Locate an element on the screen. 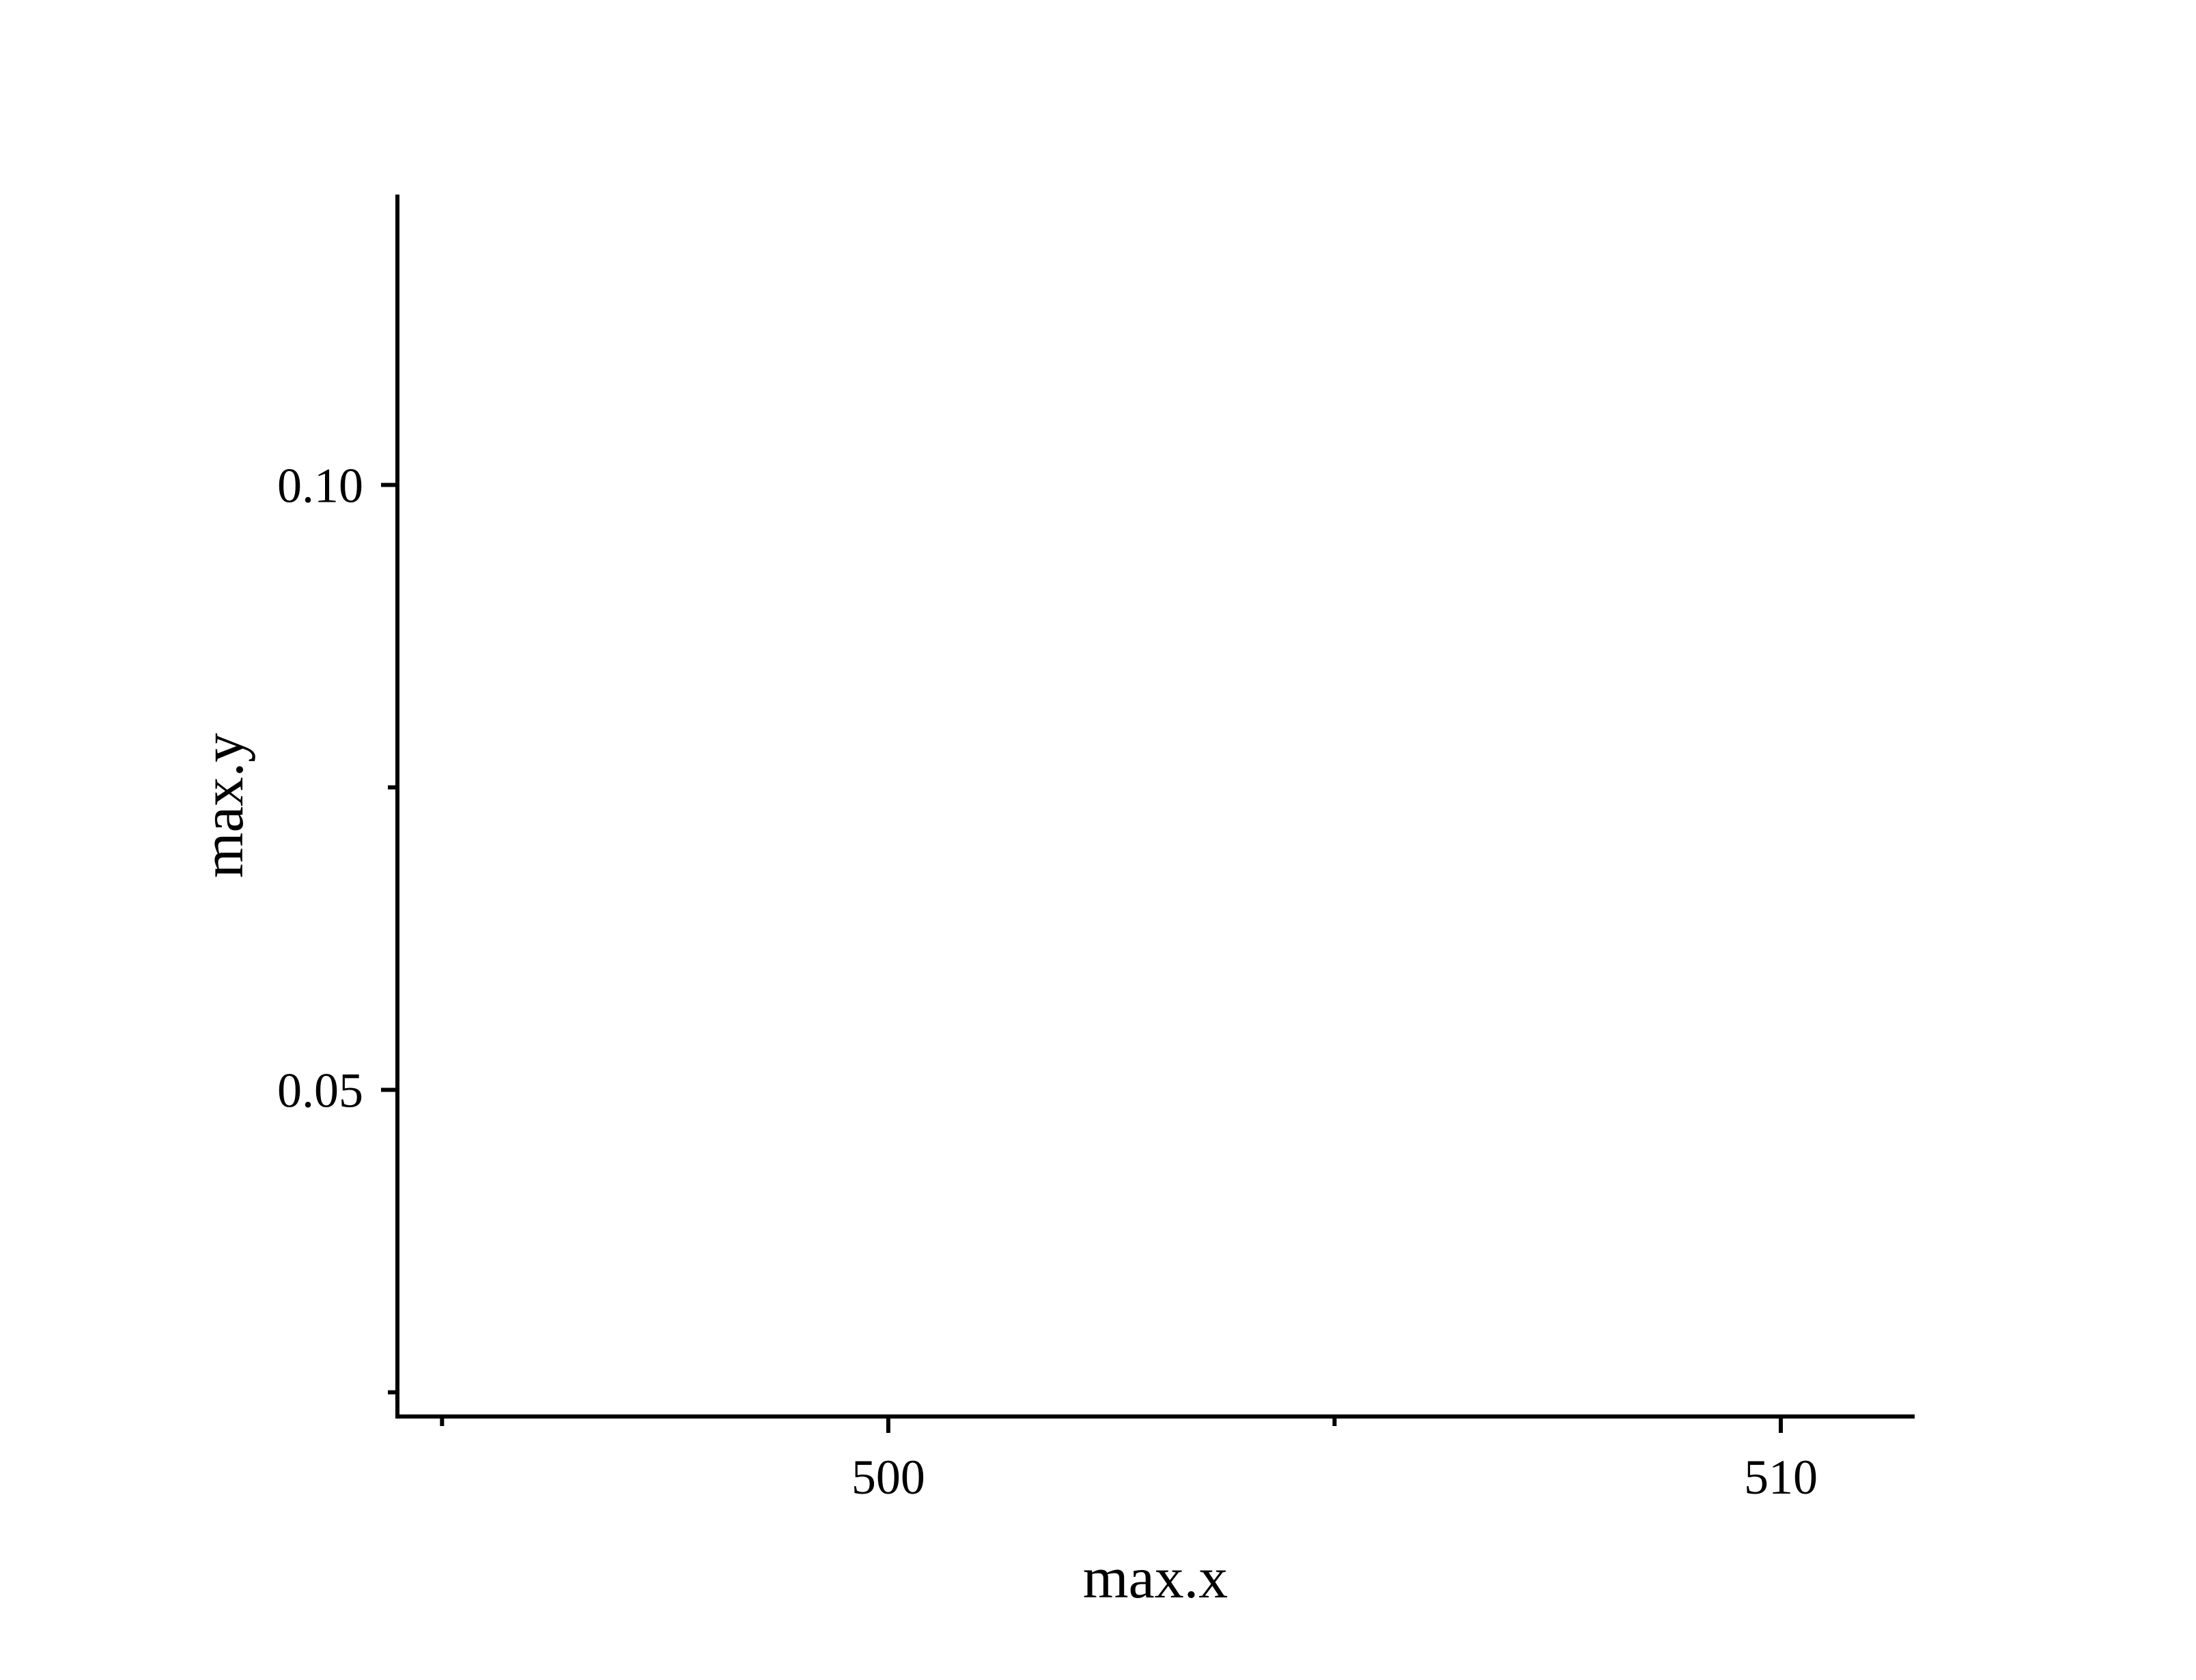 The image size is (2196, 1680). y-tick-label: 0.05 is located at coordinates (320, 1090).